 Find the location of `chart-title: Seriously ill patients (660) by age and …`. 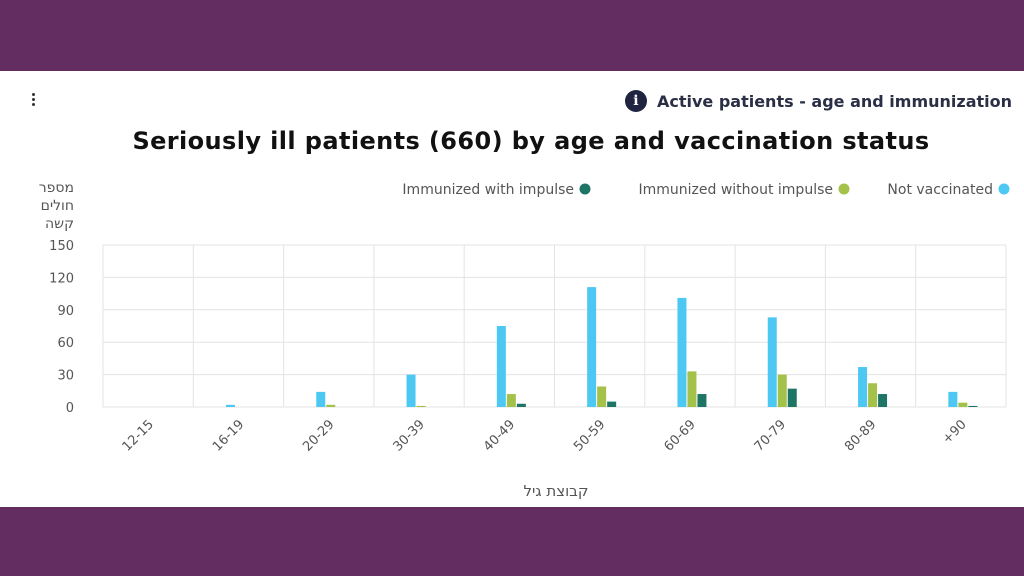

chart-title: Seriously ill patients (660) by age and … is located at coordinates (531, 141).